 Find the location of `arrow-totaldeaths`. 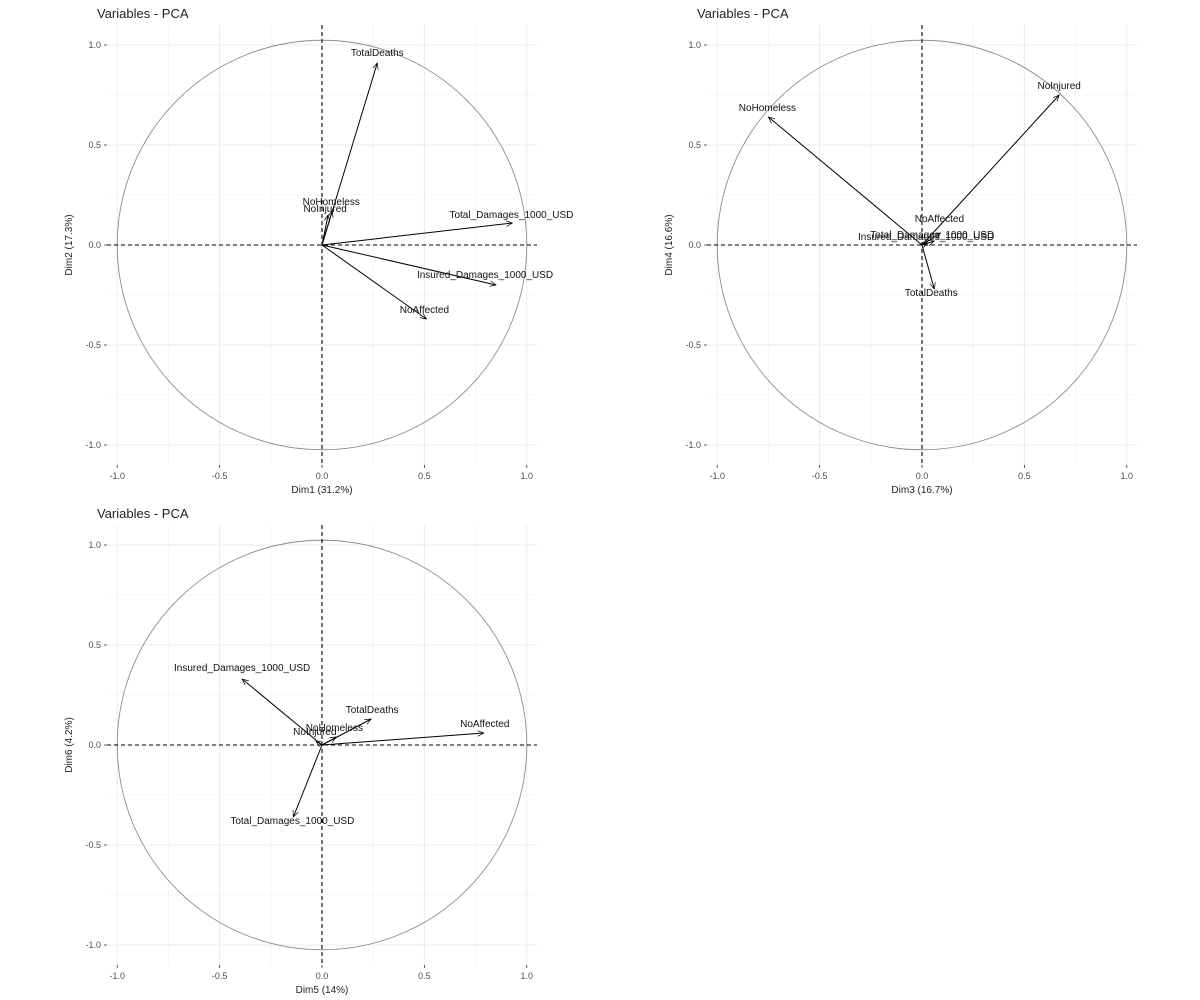

arrow-totaldeaths is located at coordinates (927, 266).